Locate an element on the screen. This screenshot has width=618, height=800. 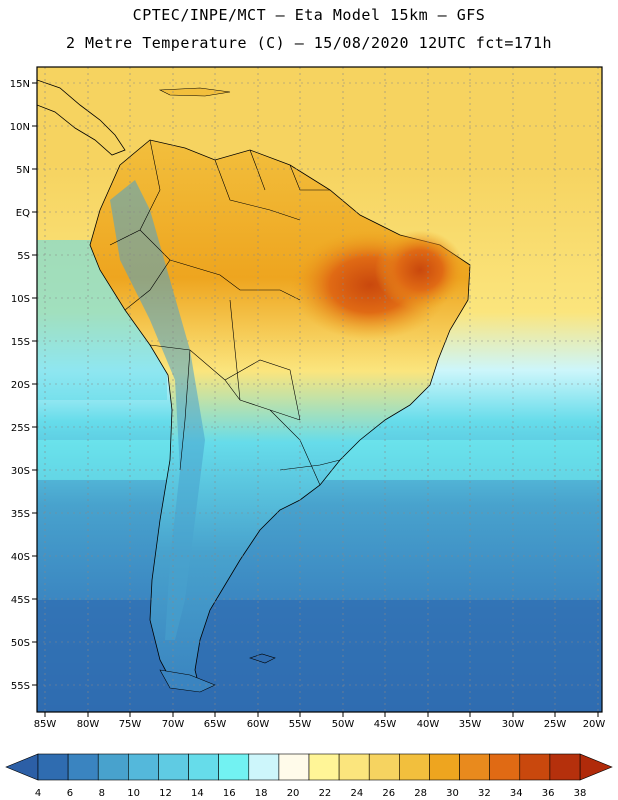
lat-label: 15S is located at coordinates (20, 342).